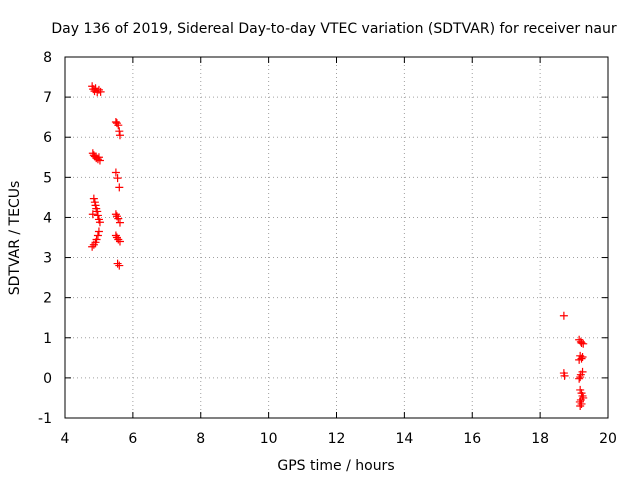 This screenshot has width=640, height=480. What do you see at coordinates (15, 238) in the screenshot?
I see `y-axis-label: SDTVAR / TECUs` at bounding box center [15, 238].